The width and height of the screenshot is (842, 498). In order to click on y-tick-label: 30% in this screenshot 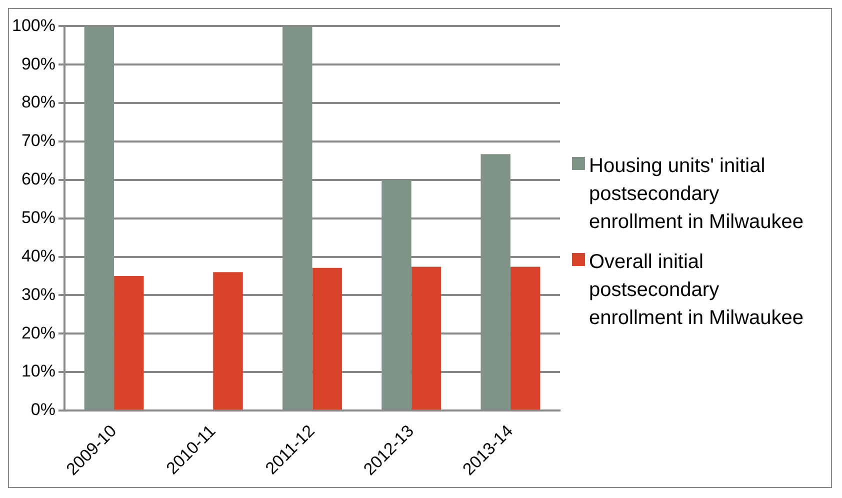, I will do `click(38, 294)`.